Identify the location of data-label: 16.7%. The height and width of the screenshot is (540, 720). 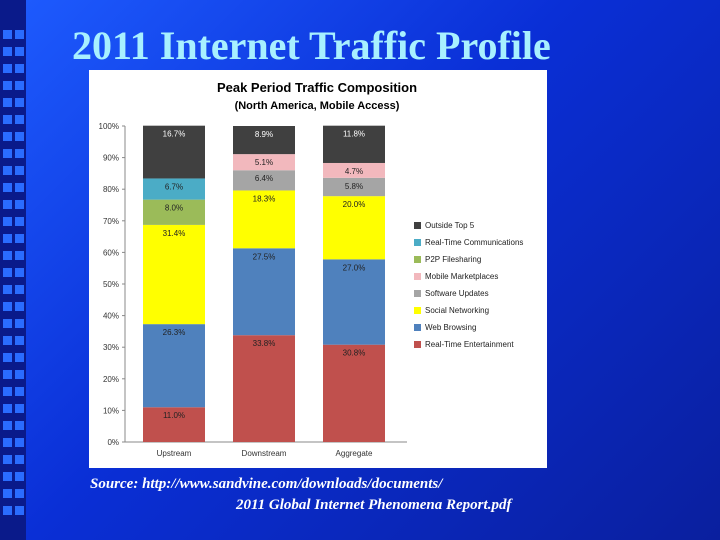
(174, 134).